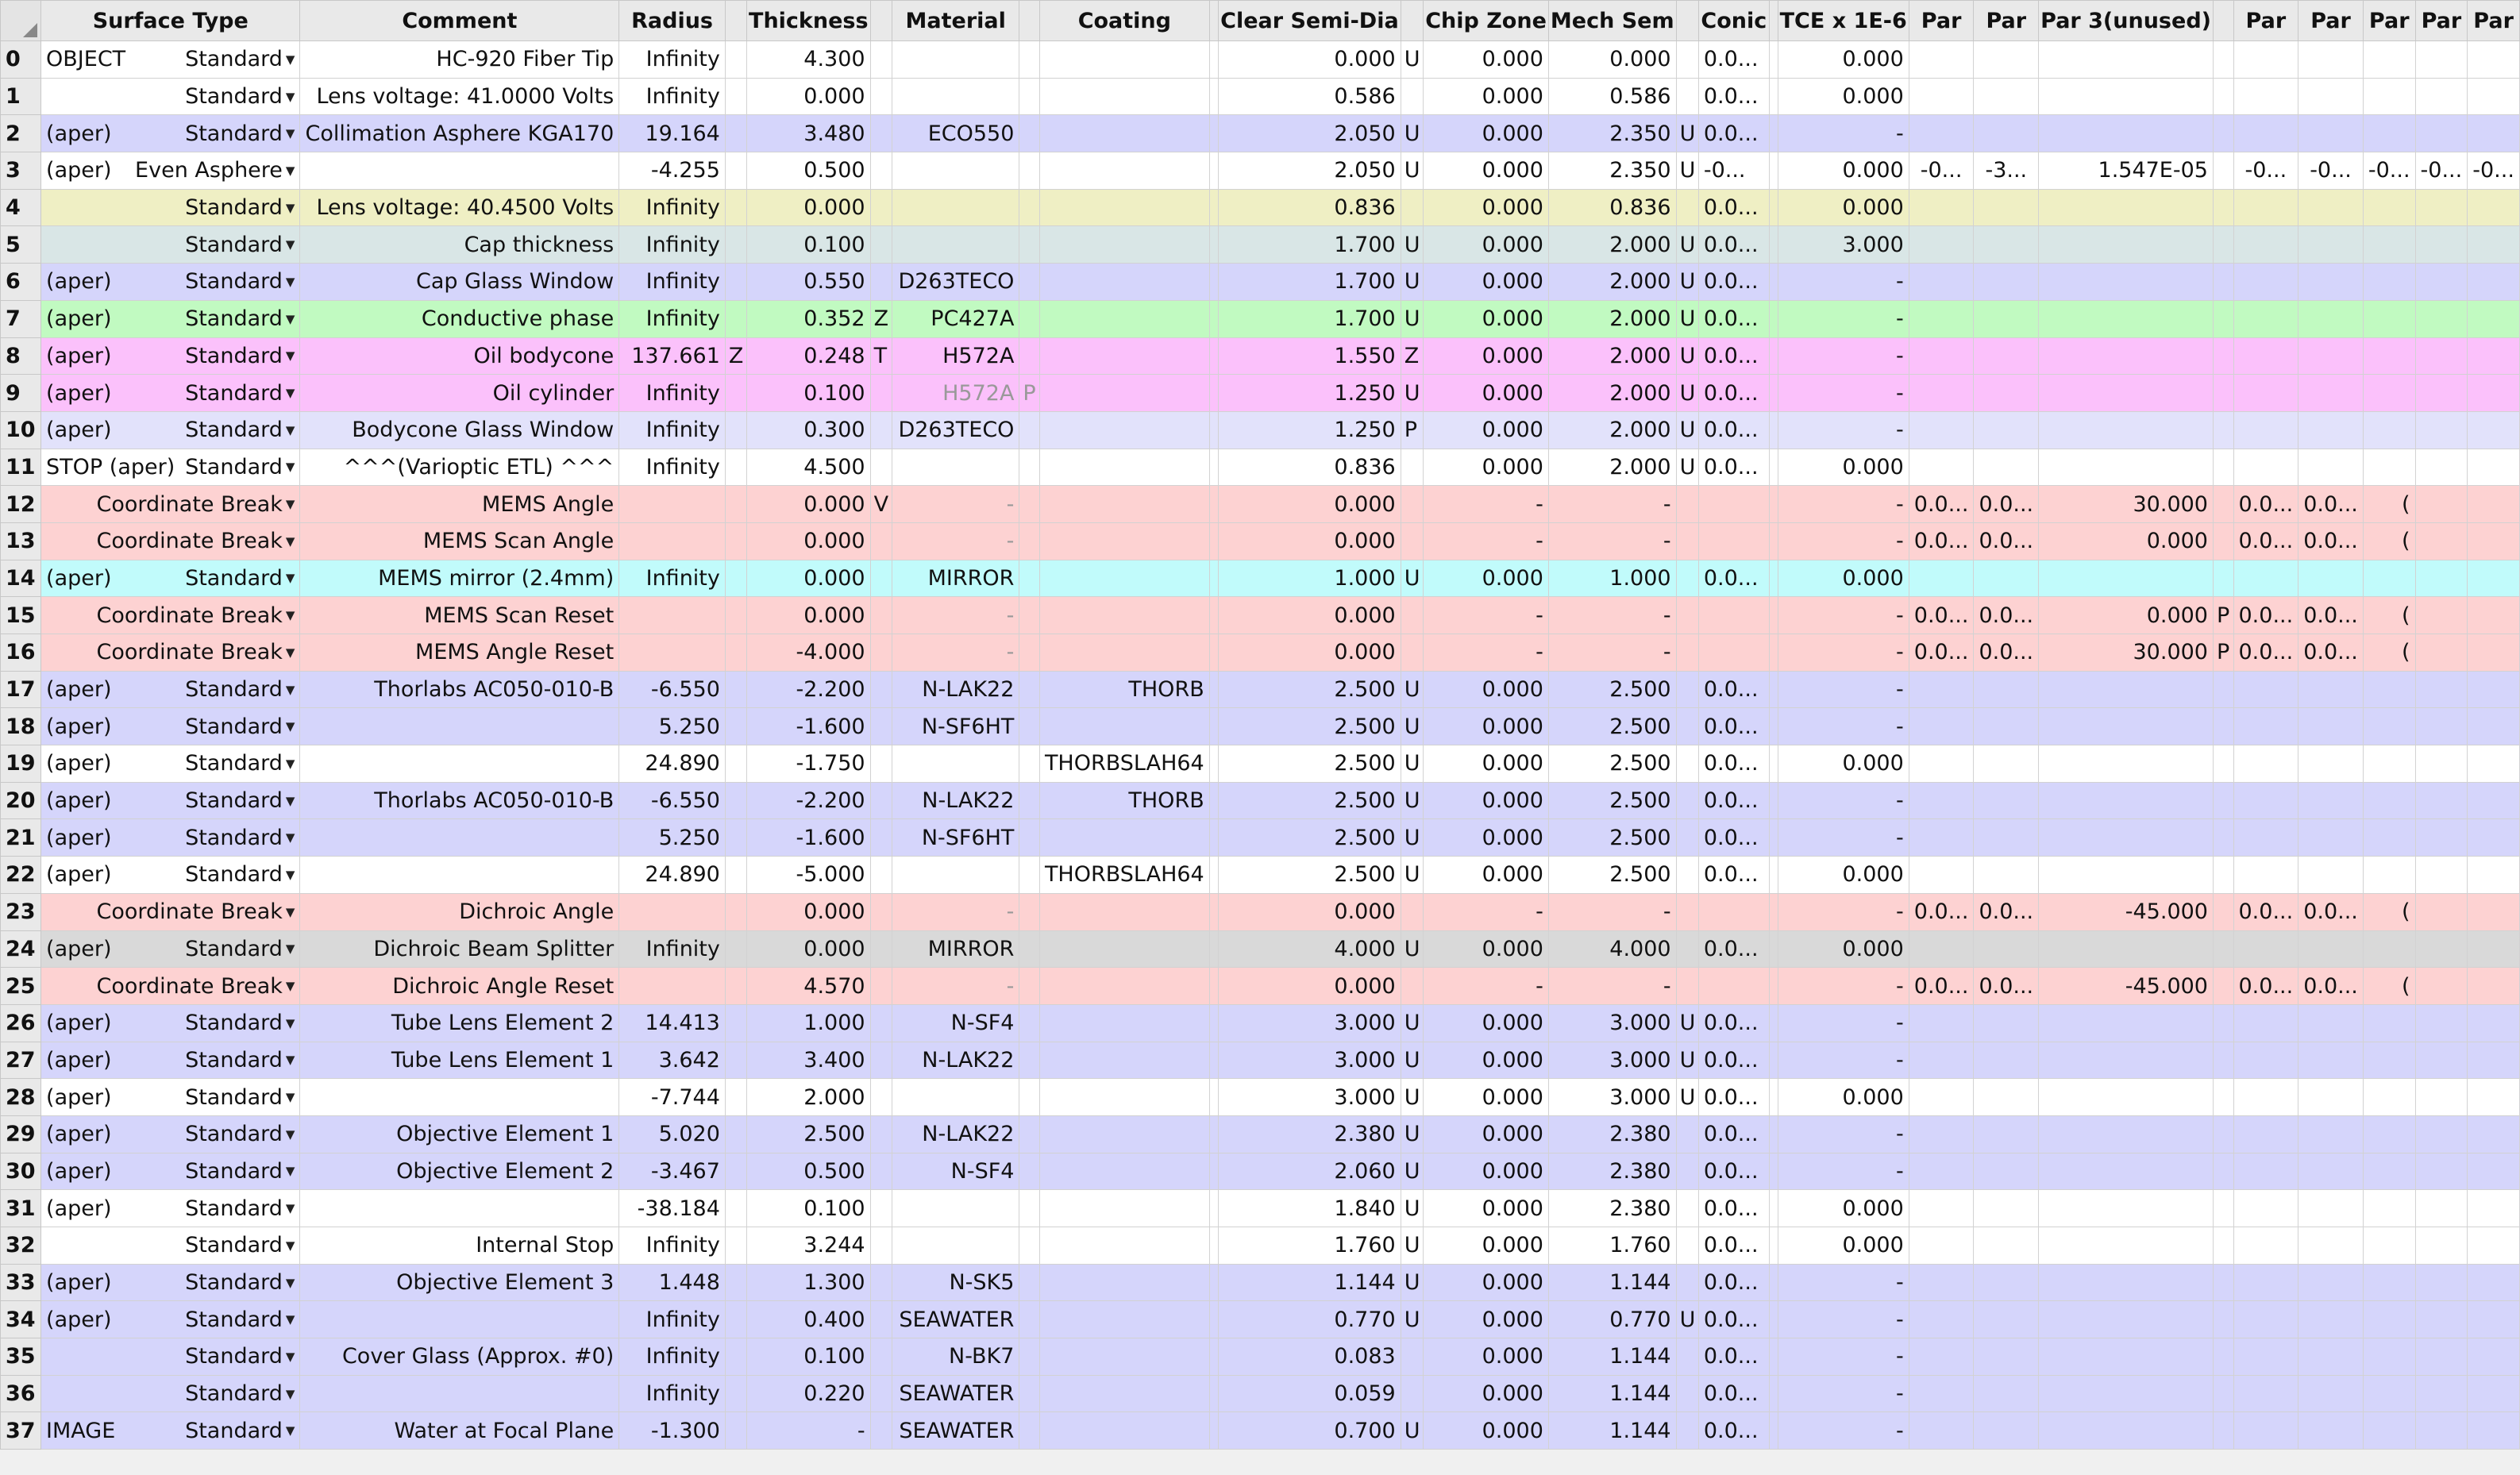 This screenshot has height=1475, width=2520. I want to click on mech-semi-dia-cell: 4.000, so click(1612, 949).